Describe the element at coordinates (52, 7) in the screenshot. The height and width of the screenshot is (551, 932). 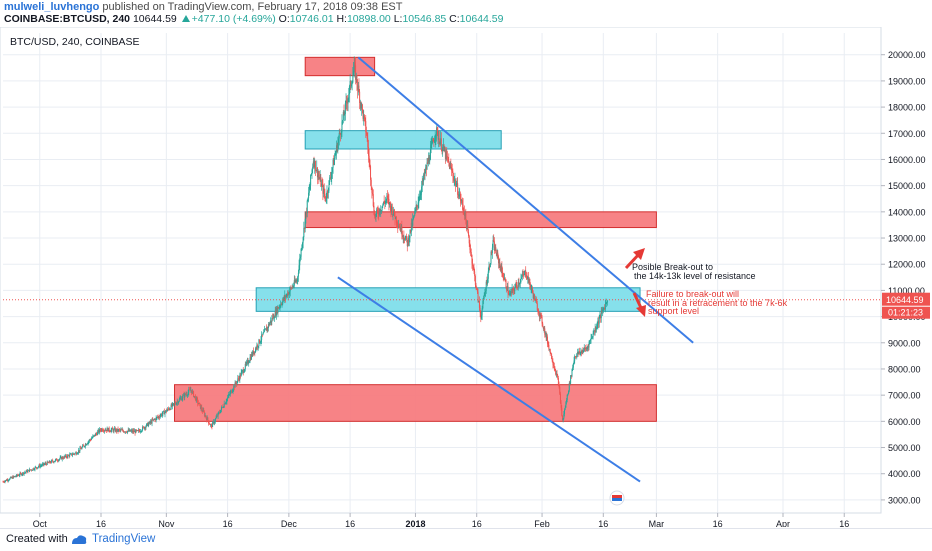
I see `author-link: mulweli_luvhengo` at that location.